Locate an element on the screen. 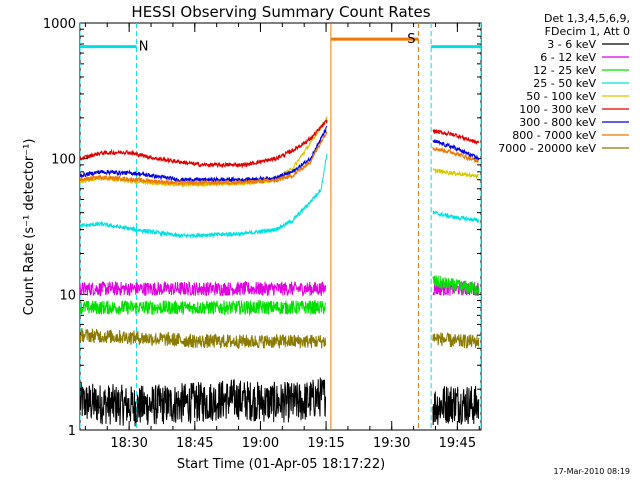 This screenshot has height=480, width=640. y-tick-label: 10 is located at coordinates (67, 295).